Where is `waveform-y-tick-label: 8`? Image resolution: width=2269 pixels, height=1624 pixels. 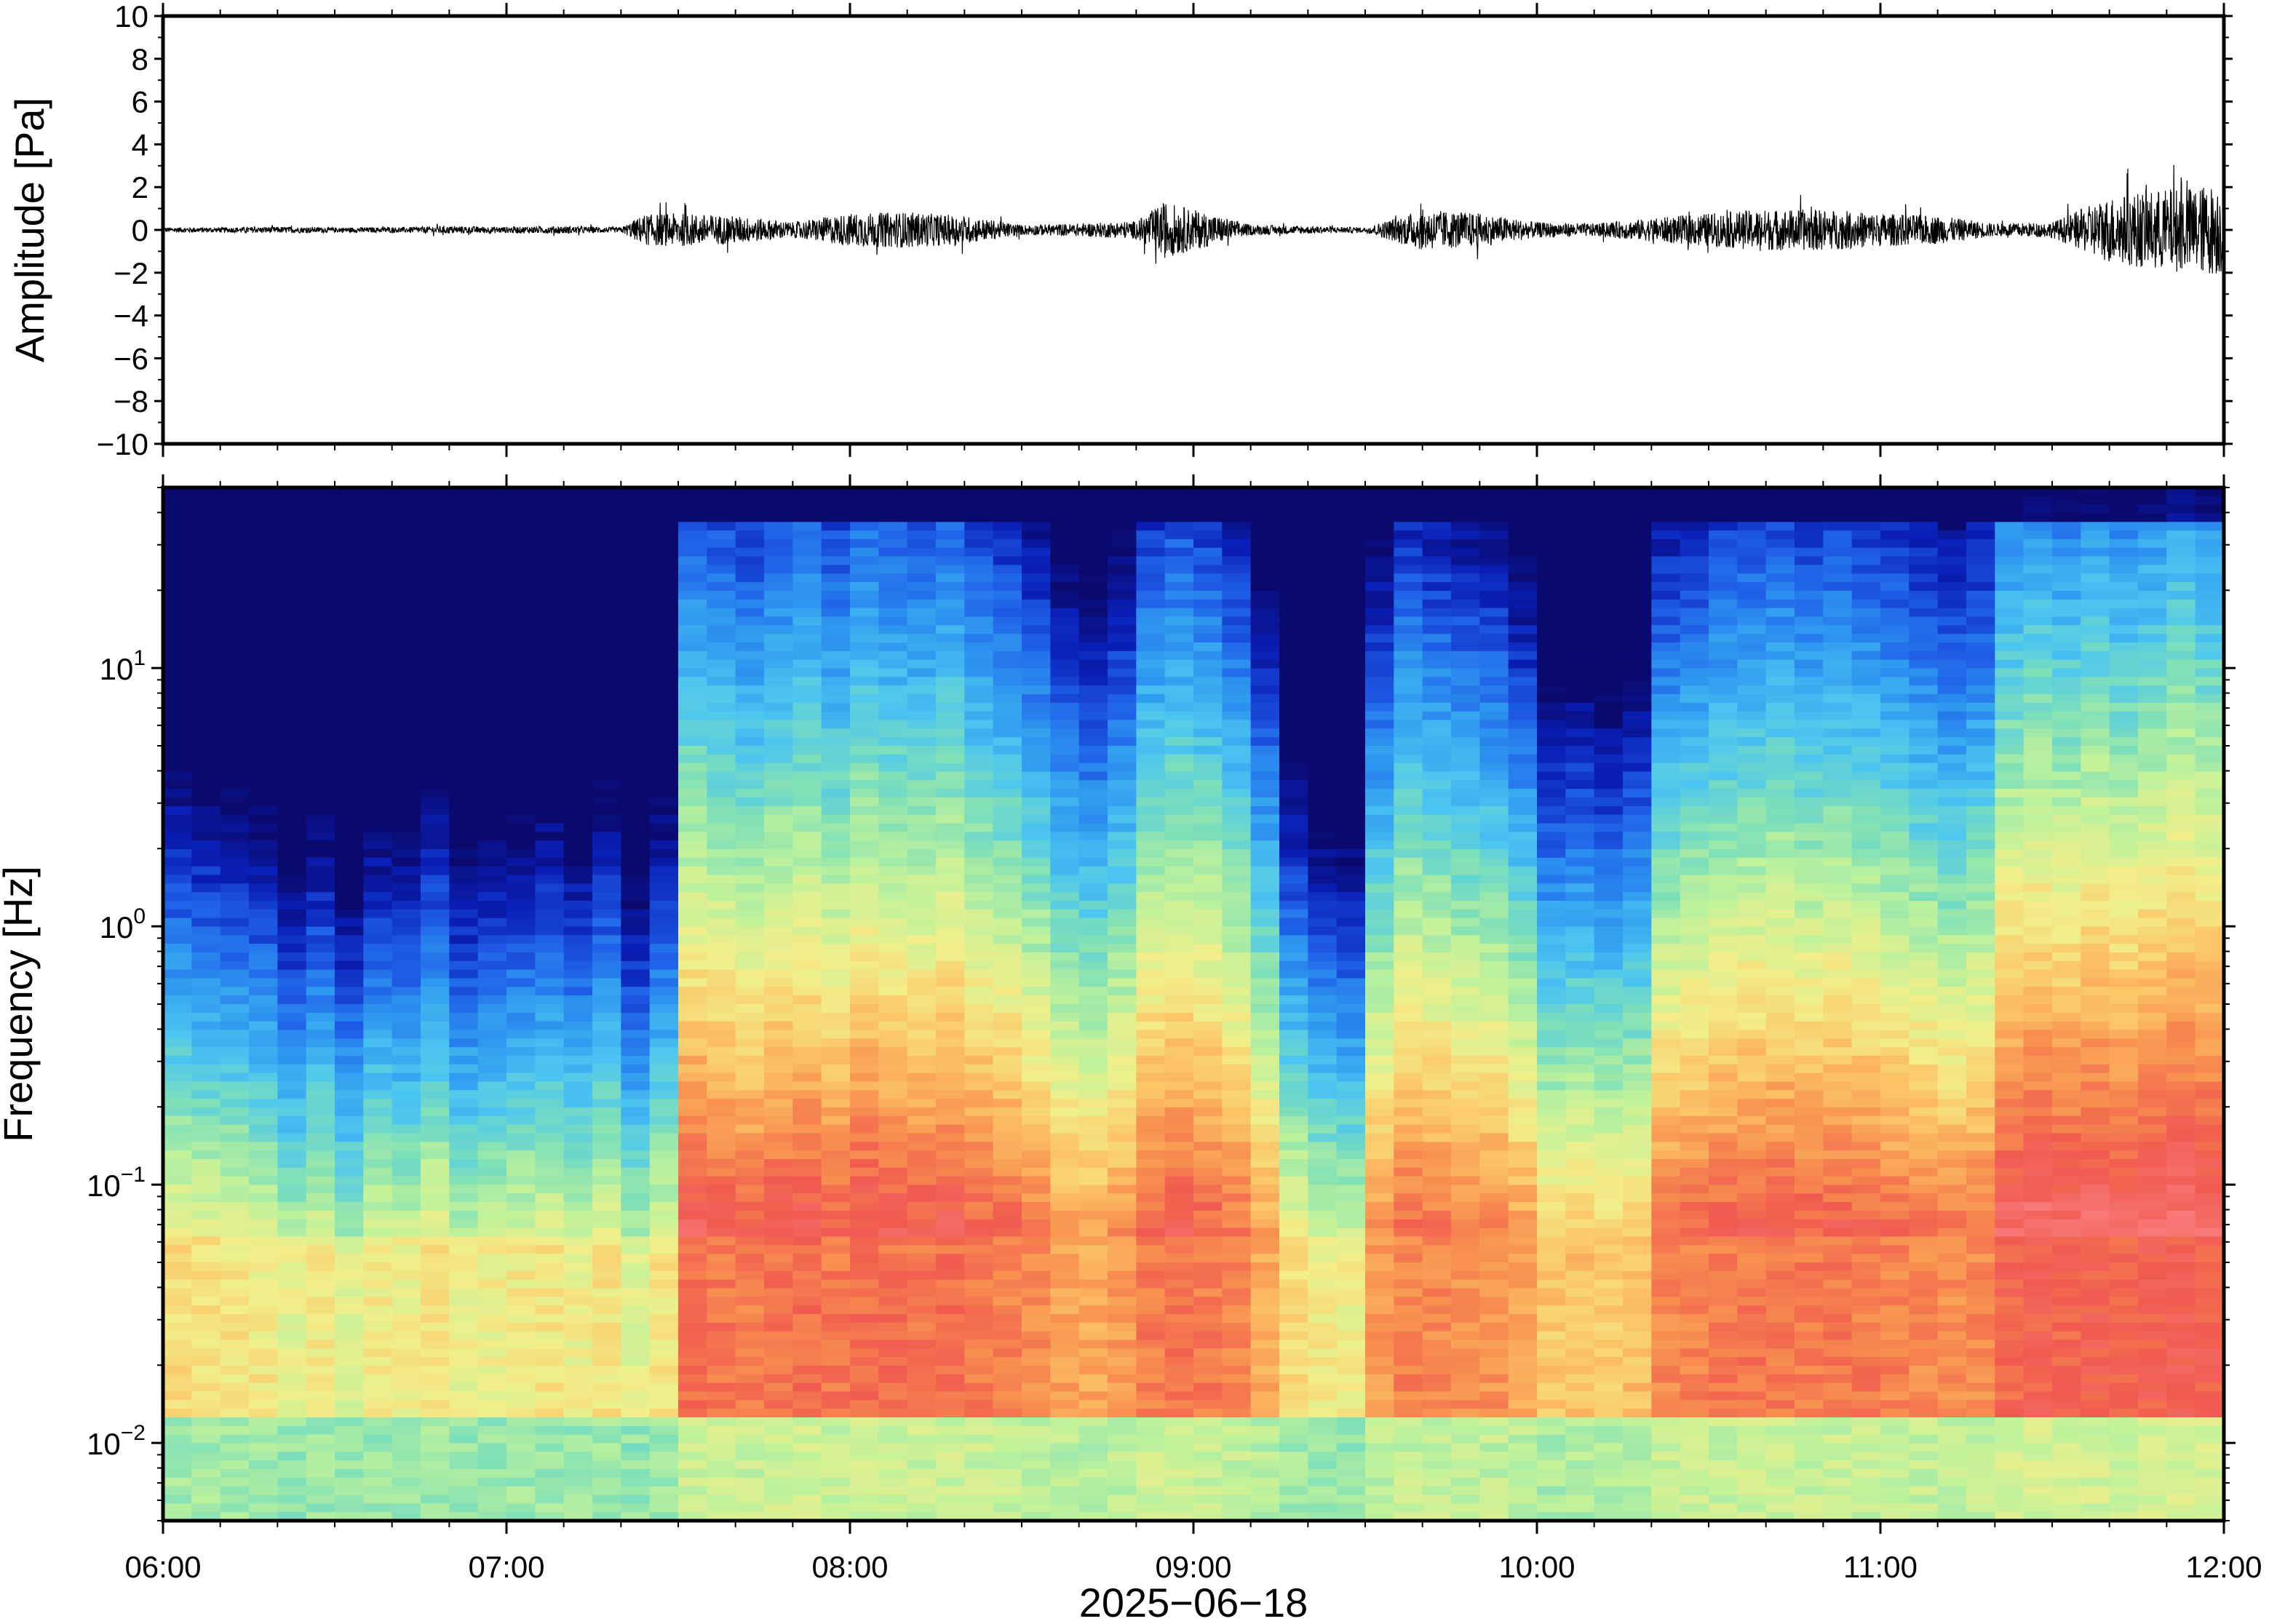
waveform-y-tick-label: 8 is located at coordinates (140, 59).